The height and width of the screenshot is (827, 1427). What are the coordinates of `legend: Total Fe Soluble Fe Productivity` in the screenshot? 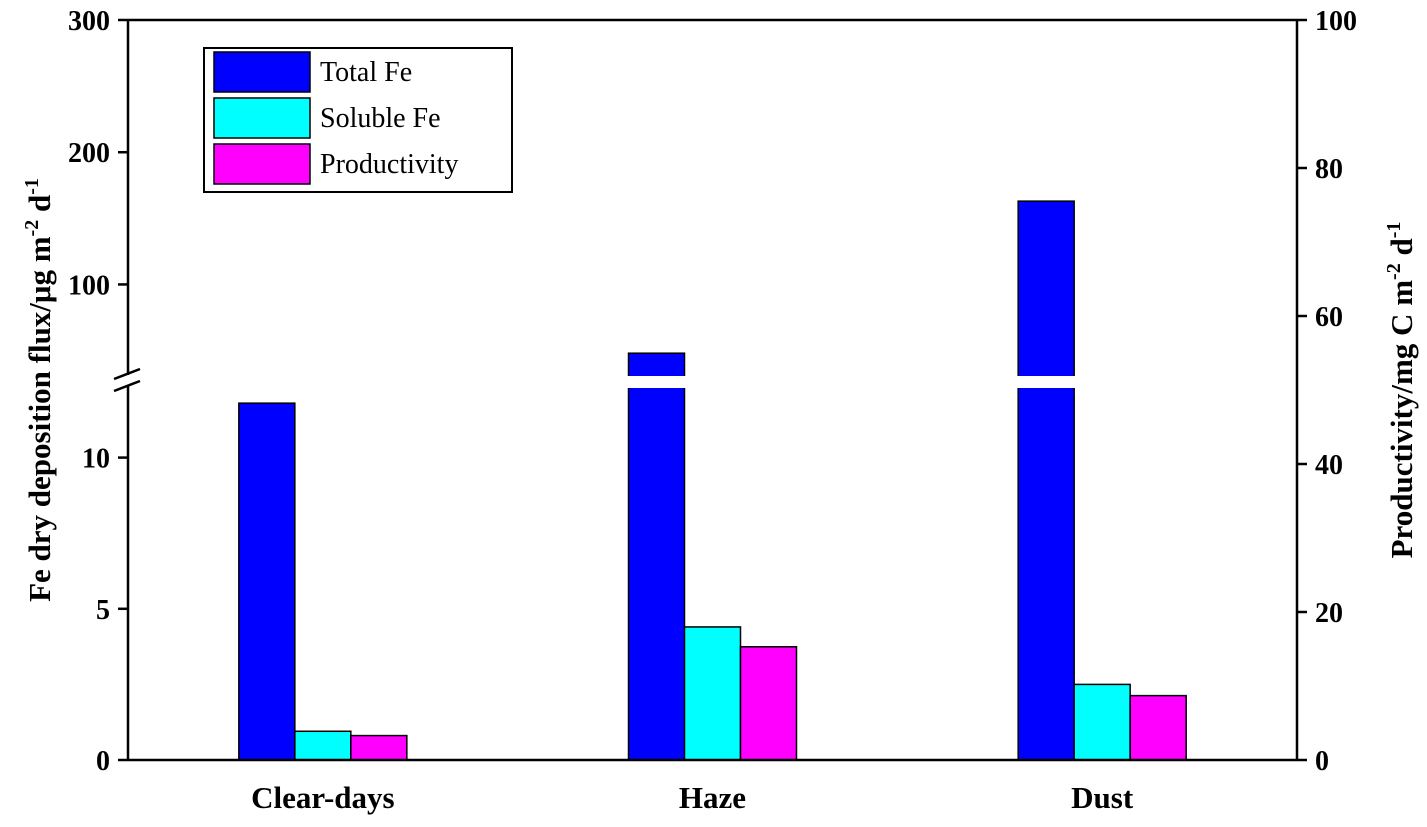 It's located at (358, 120).